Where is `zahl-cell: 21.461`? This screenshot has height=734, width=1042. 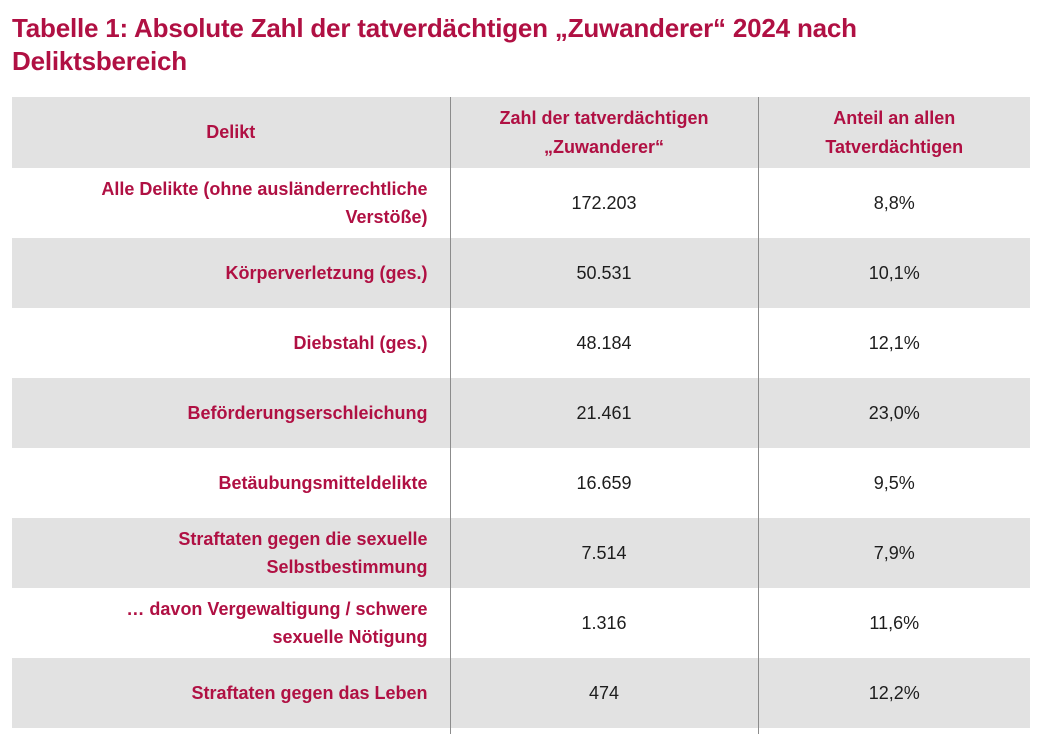 zahl-cell: 21.461 is located at coordinates (604, 413).